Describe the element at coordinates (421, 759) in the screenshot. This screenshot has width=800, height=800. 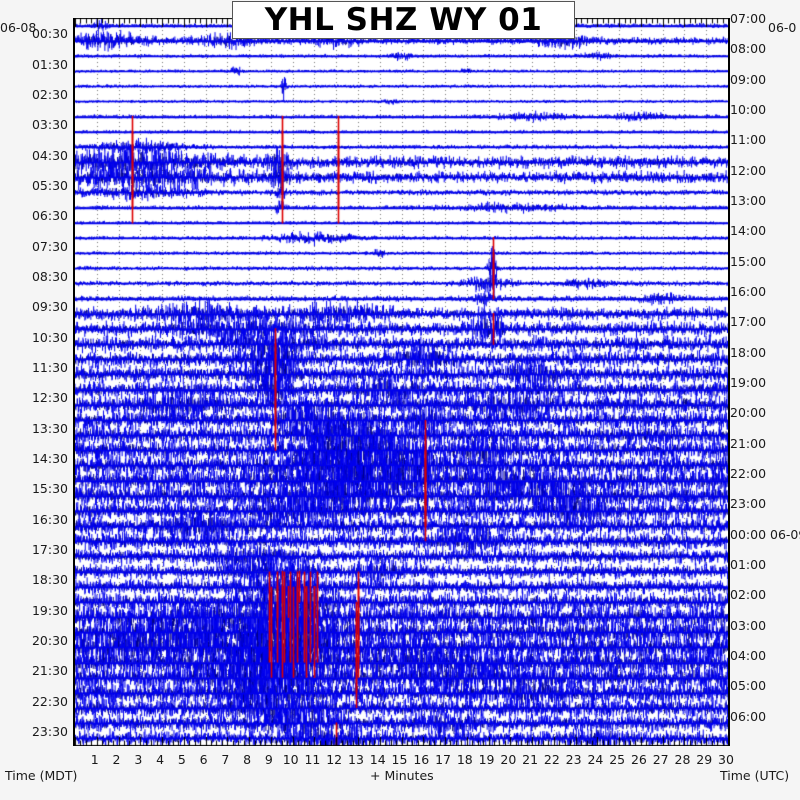
I see `minute-tick-16: 16` at that location.